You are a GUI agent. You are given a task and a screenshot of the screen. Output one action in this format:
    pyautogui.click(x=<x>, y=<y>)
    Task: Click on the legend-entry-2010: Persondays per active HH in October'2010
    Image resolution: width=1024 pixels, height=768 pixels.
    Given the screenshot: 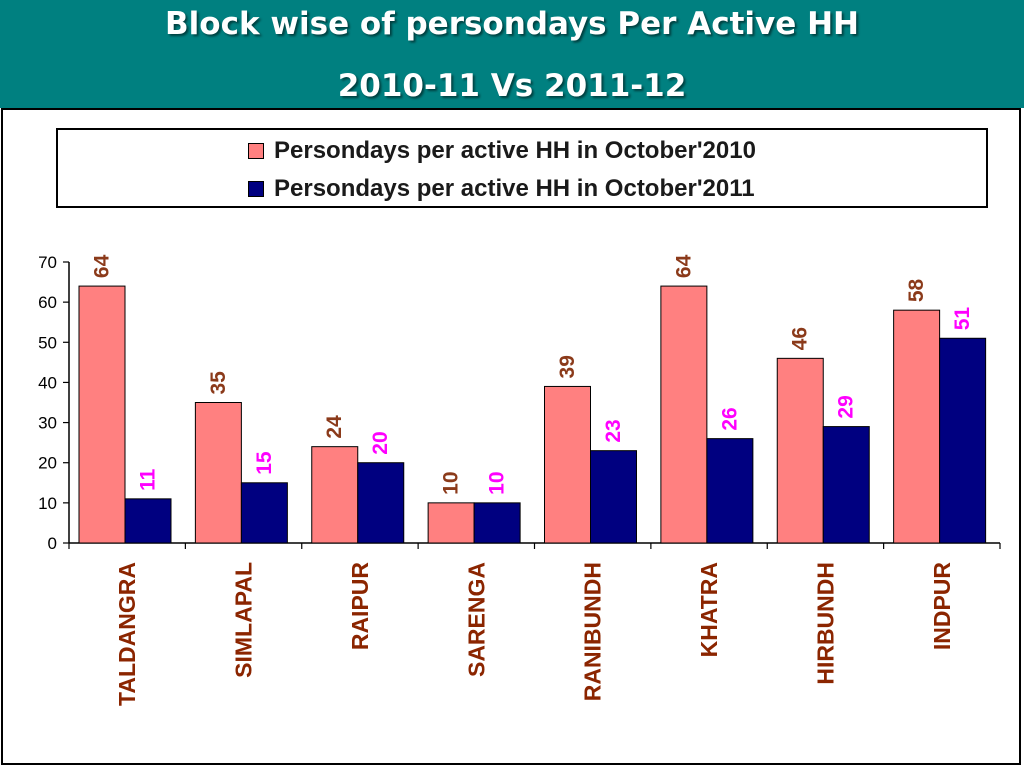 What is the action you would take?
    pyautogui.click(x=502, y=151)
    